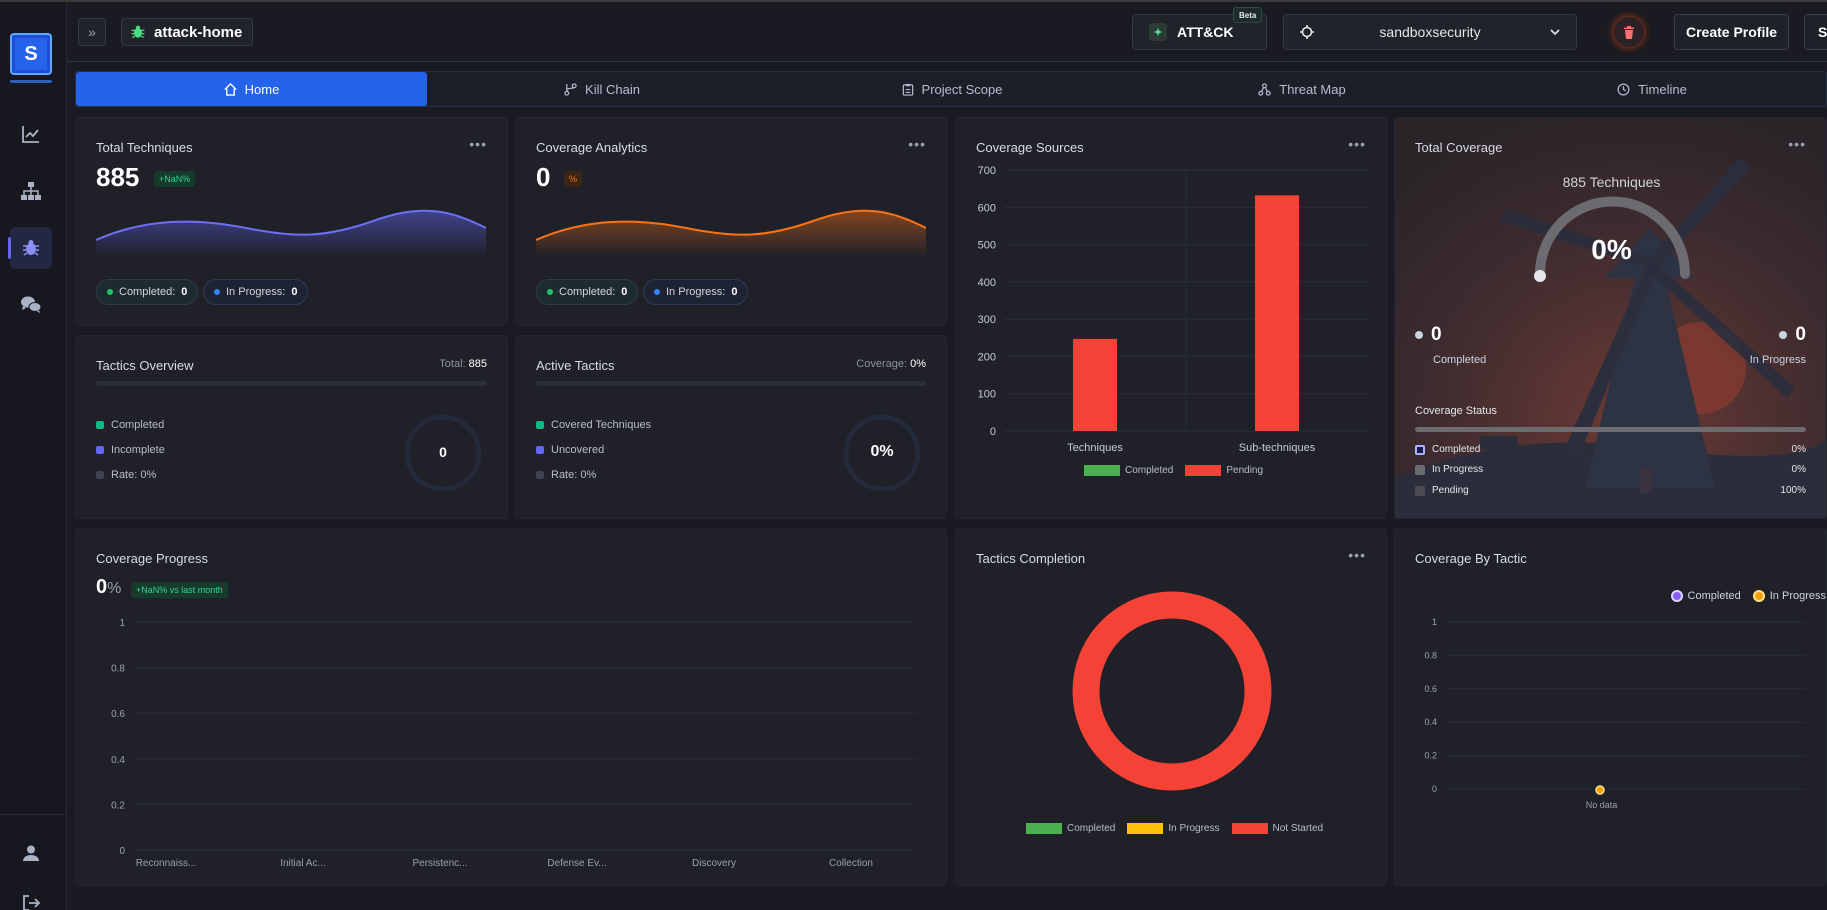 The image size is (1827, 910). Describe the element at coordinates (1600, 790) in the screenshot. I see `data-point` at that location.